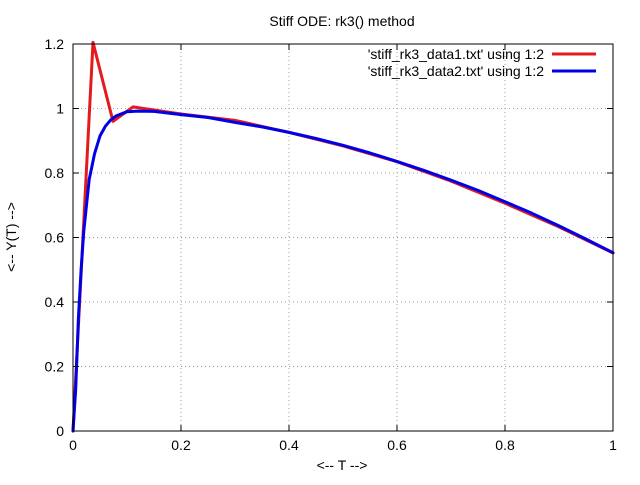  What do you see at coordinates (181, 445) in the screenshot?
I see `x-tick-label: 0.2` at bounding box center [181, 445].